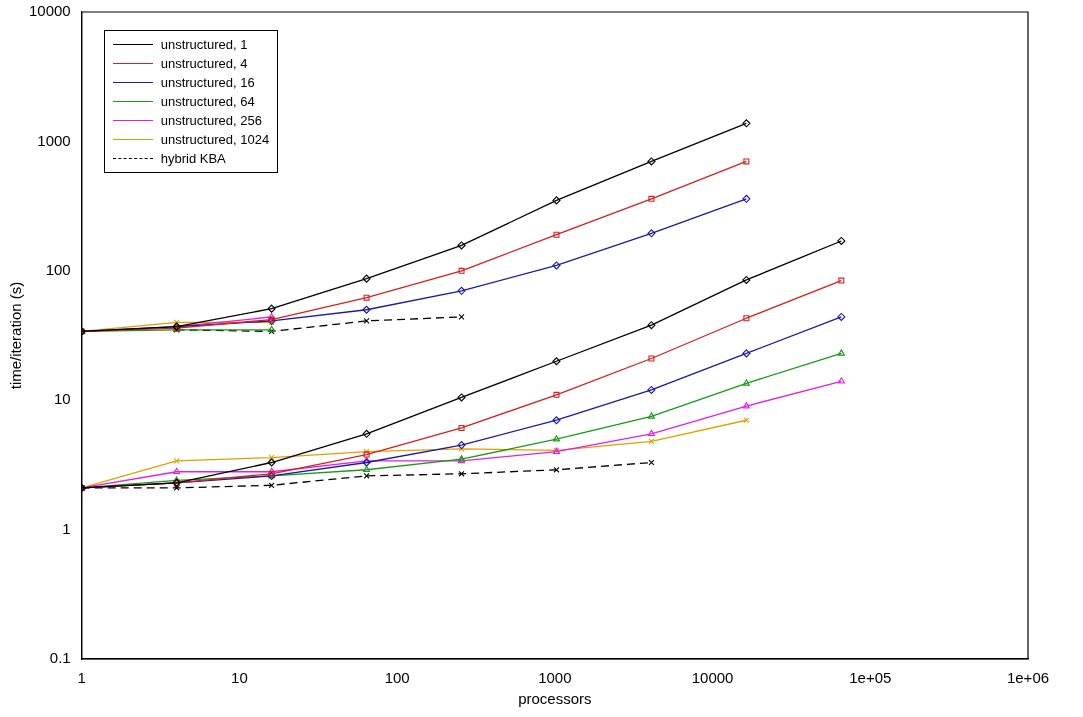  Describe the element at coordinates (66, 528) in the screenshot. I see `y-tick-label: 1` at that location.